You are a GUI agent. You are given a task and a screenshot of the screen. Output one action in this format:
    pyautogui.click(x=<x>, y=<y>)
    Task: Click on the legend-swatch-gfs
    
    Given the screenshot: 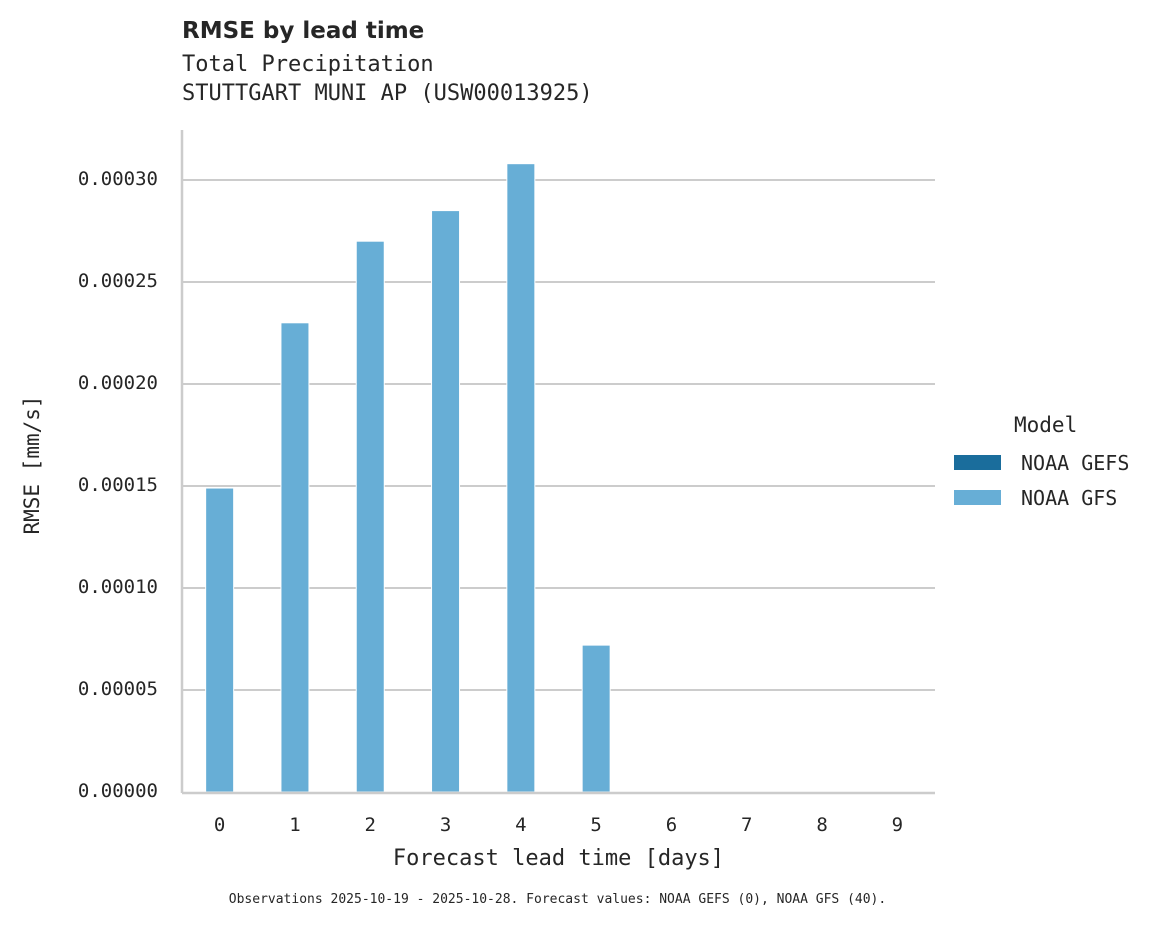 What is the action you would take?
    pyautogui.click(x=977, y=497)
    